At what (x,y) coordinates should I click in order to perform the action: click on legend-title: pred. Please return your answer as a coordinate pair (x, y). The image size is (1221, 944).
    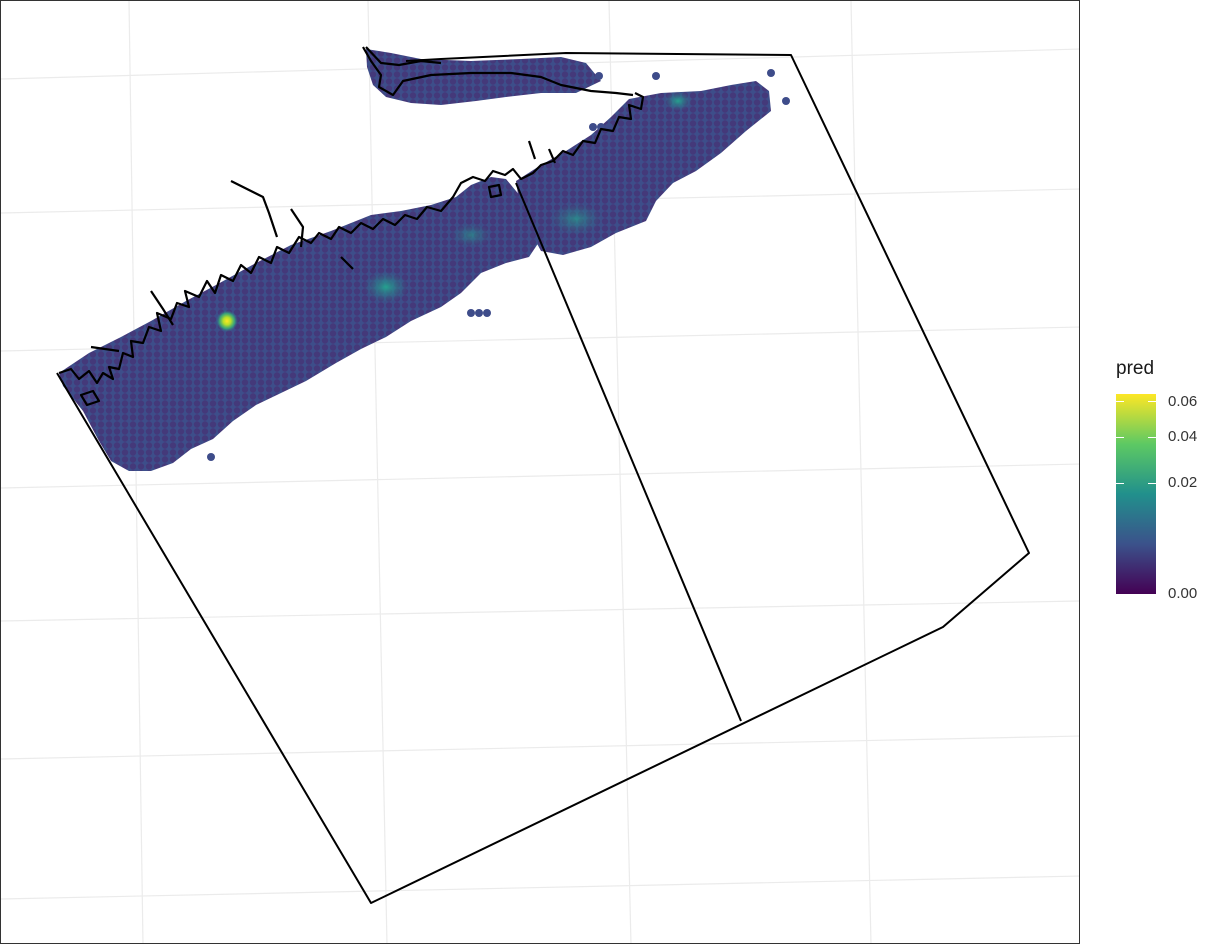
    Looking at the image, I should click on (1135, 368).